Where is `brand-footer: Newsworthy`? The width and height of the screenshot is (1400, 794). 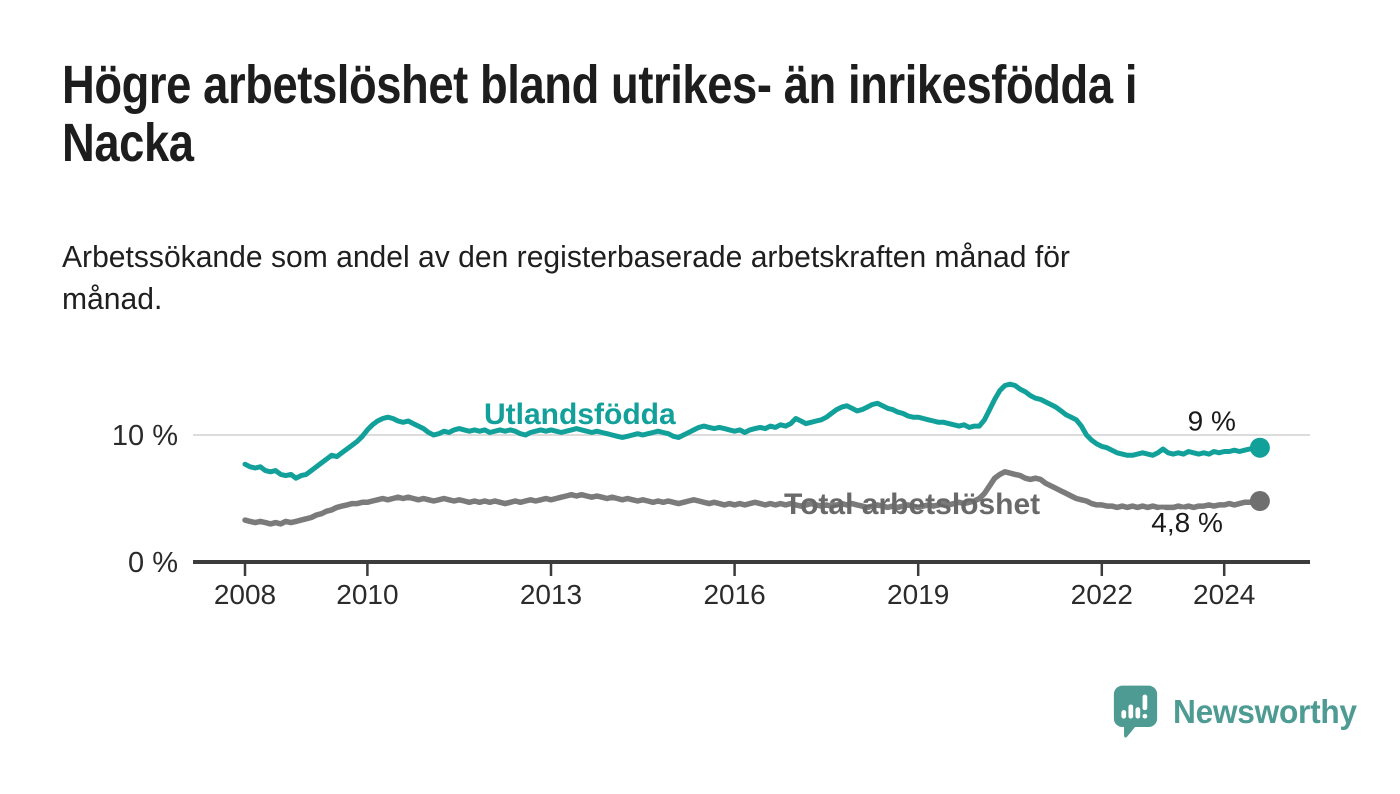 brand-footer: Newsworthy is located at coordinates (1238, 712).